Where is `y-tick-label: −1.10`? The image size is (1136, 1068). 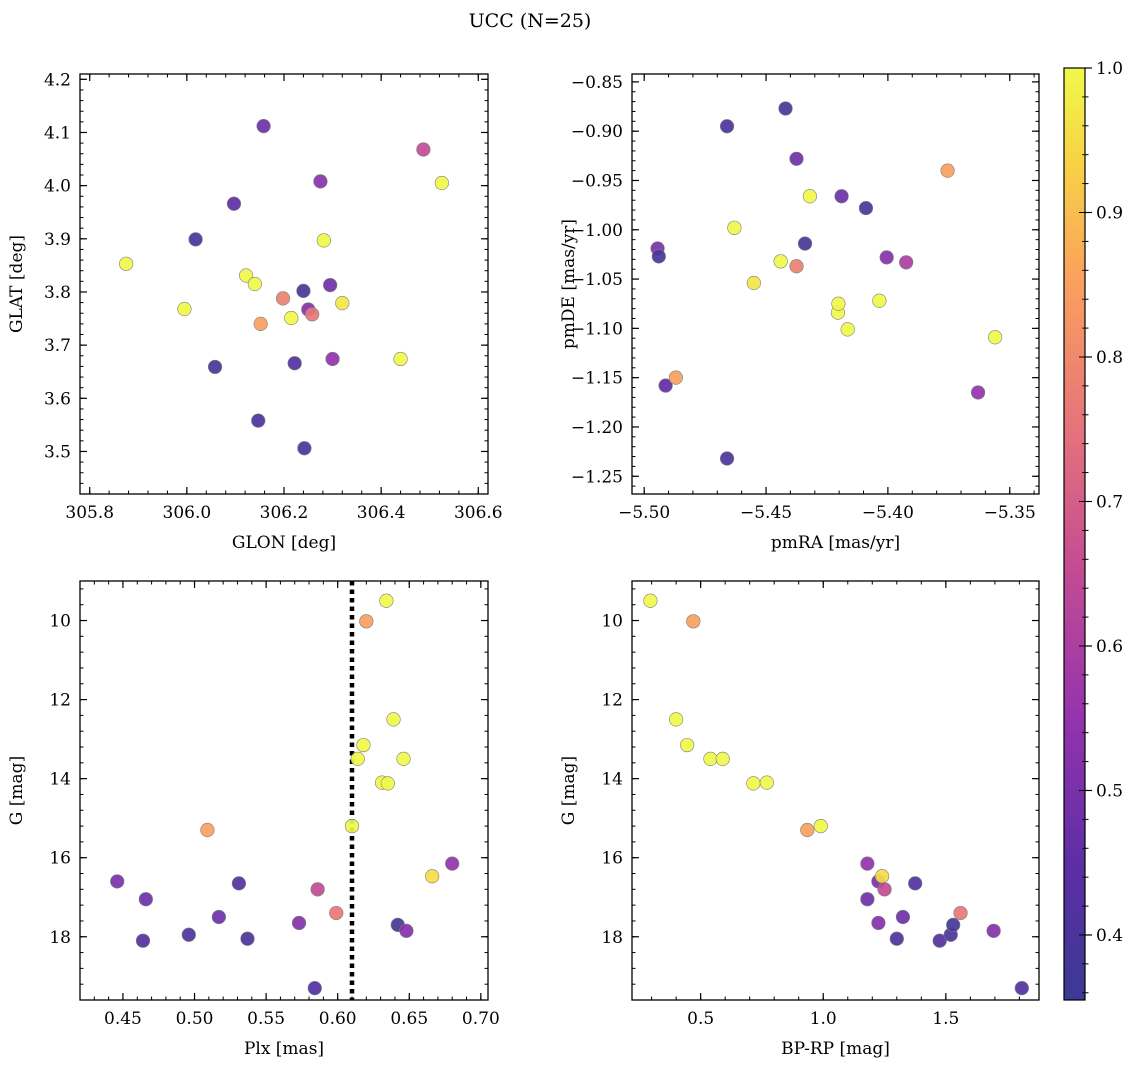 y-tick-label: −1.10 is located at coordinates (597, 329).